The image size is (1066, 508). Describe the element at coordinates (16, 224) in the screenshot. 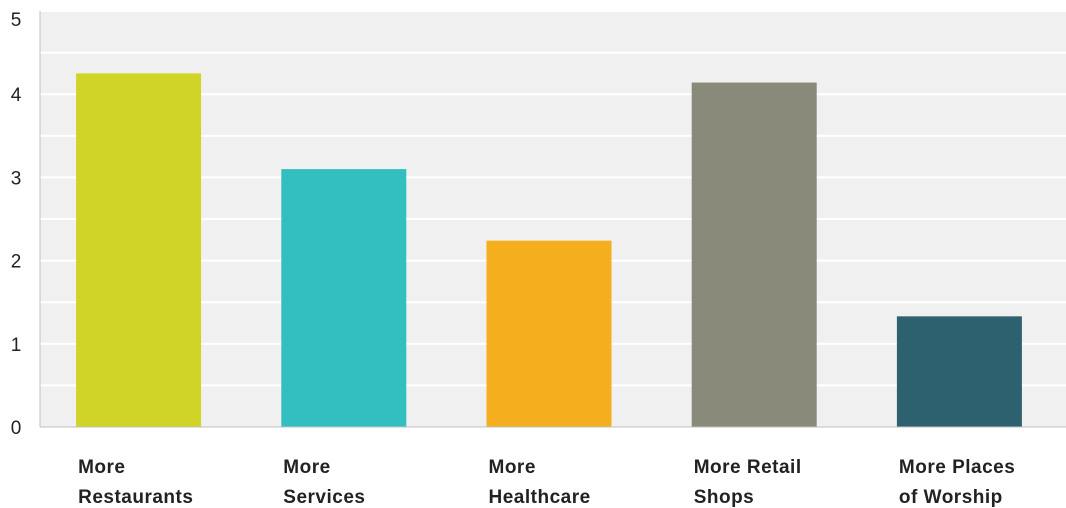

I see `y-tick-labels: 0 1 2 3 4 5` at that location.